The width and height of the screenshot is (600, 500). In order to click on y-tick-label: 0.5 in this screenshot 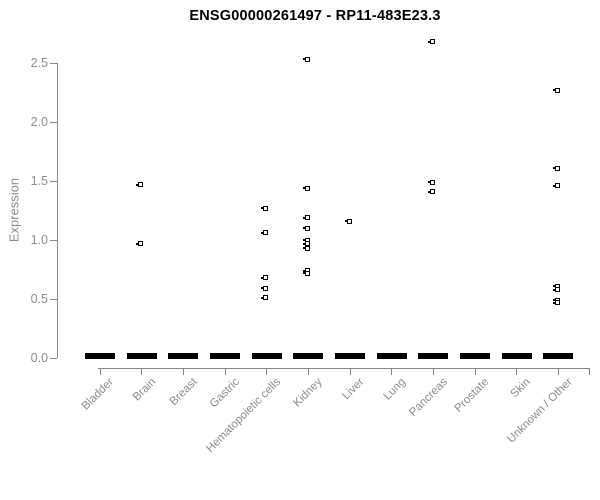, I will do `click(39, 298)`.